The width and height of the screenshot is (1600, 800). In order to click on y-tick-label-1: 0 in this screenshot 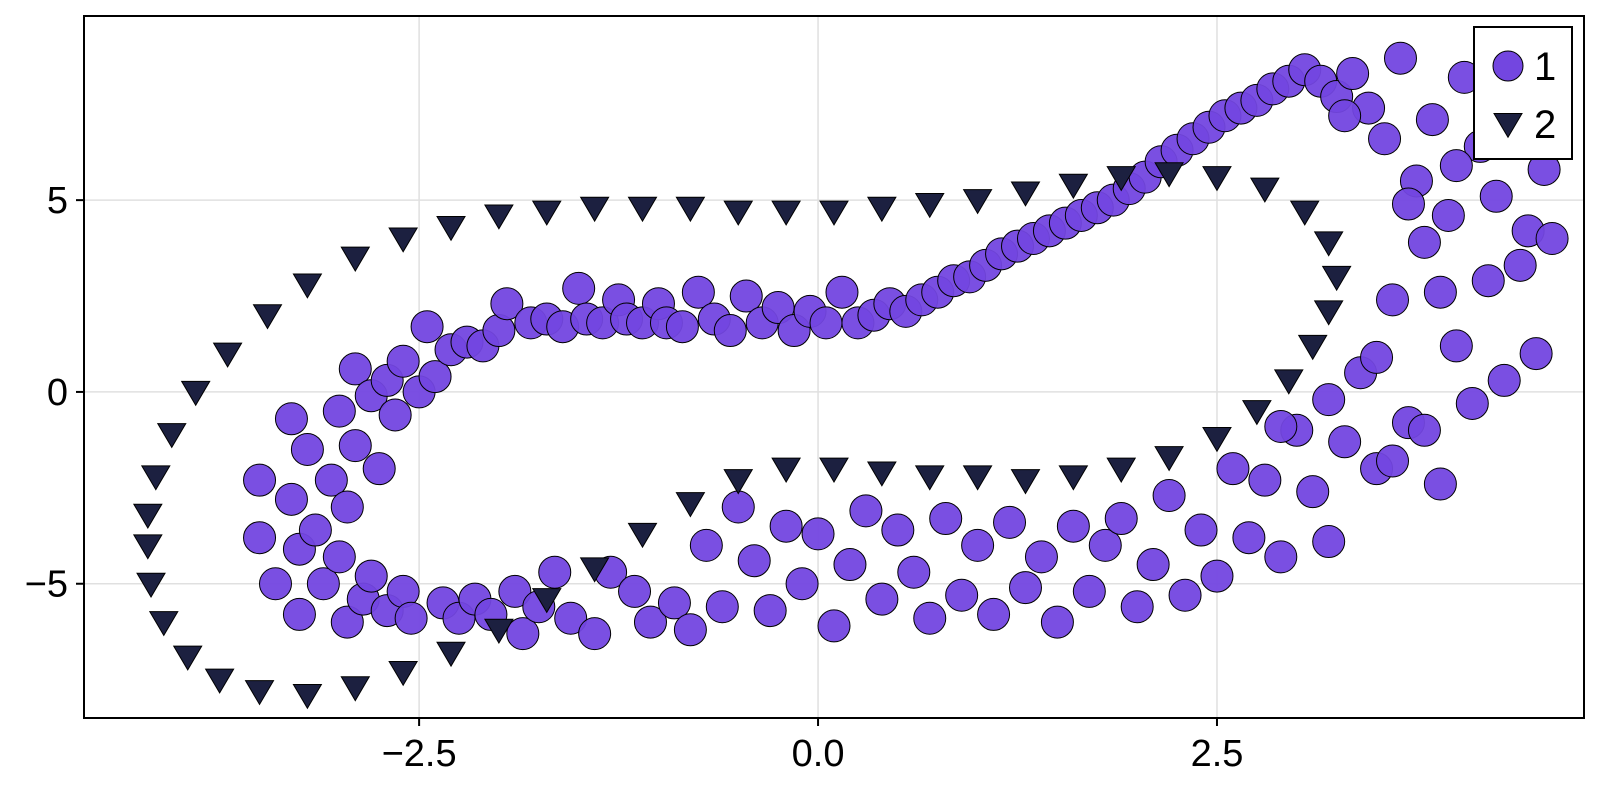, I will do `click(57, 393)`.